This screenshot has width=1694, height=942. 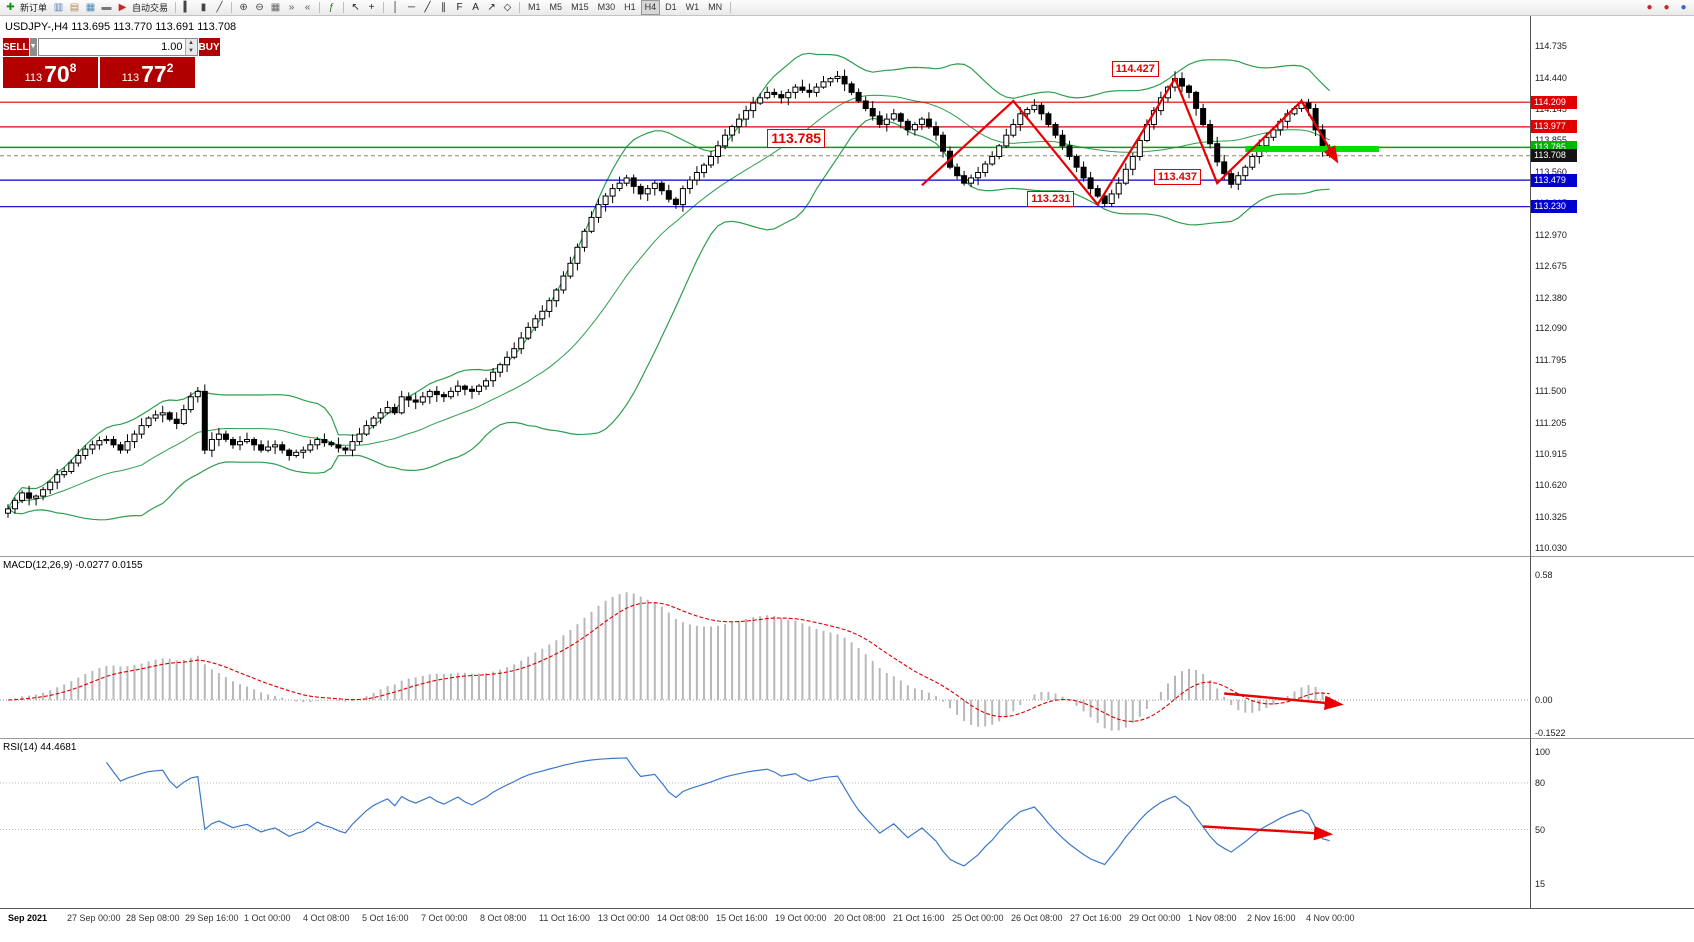 What do you see at coordinates (668, 662) in the screenshot?
I see `macd-signal-line` at bounding box center [668, 662].